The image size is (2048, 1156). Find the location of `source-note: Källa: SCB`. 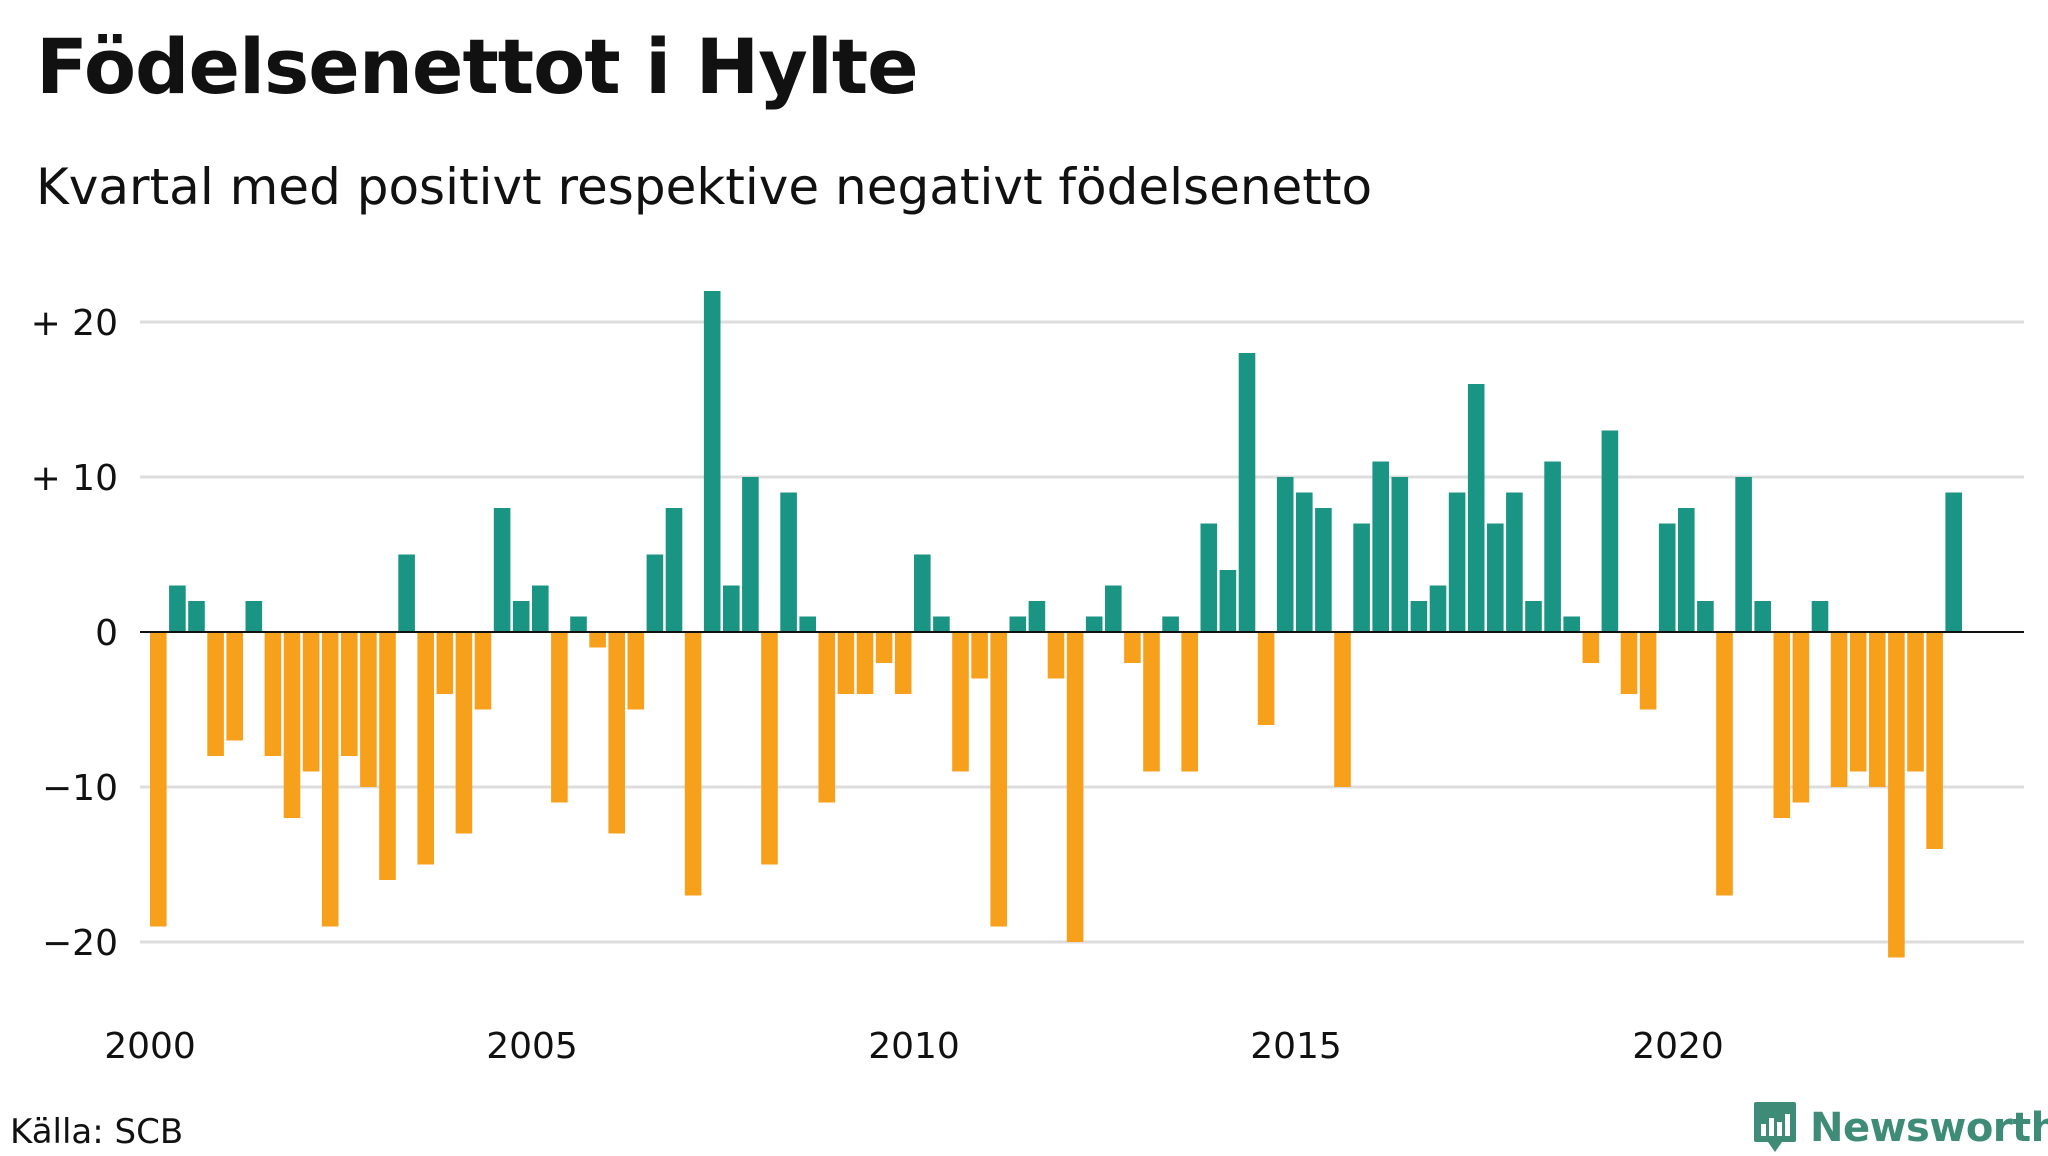

source-note: Källa: SCB is located at coordinates (97, 1132).